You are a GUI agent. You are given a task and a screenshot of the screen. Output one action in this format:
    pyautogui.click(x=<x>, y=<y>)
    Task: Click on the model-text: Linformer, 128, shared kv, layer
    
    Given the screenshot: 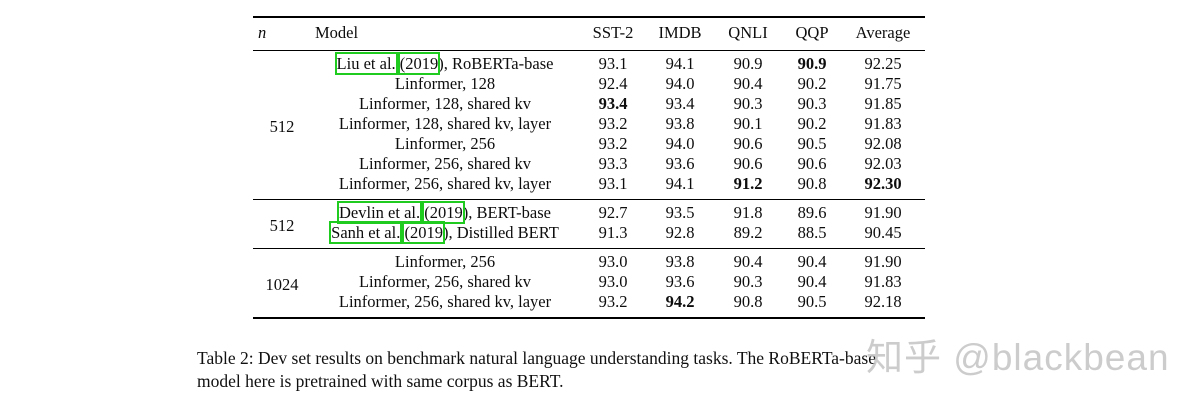 What is the action you would take?
    pyautogui.click(x=445, y=123)
    